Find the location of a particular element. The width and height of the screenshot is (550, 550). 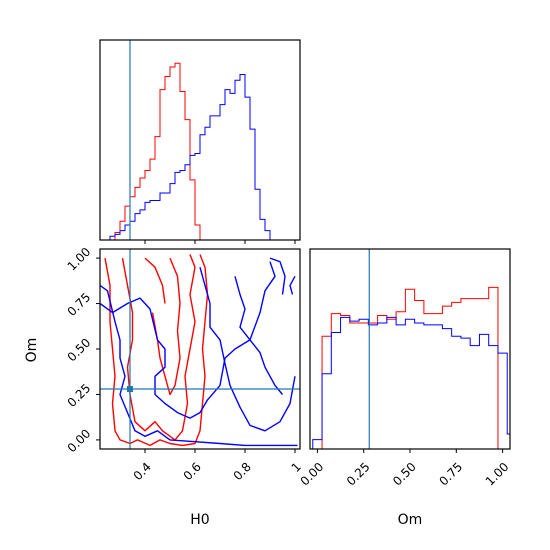

y-tick-label: 0.00 is located at coordinates (79, 440).